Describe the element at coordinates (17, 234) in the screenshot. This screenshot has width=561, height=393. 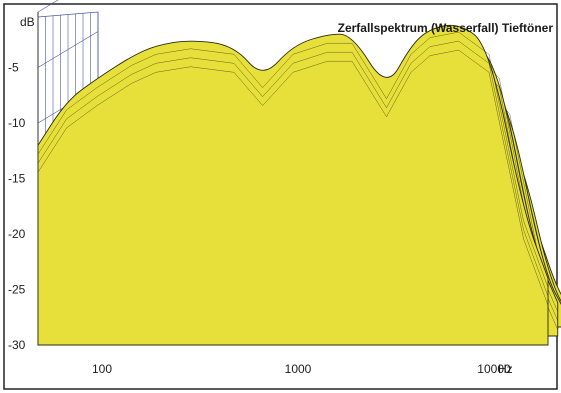
I see `y-tick-label: -20` at that location.